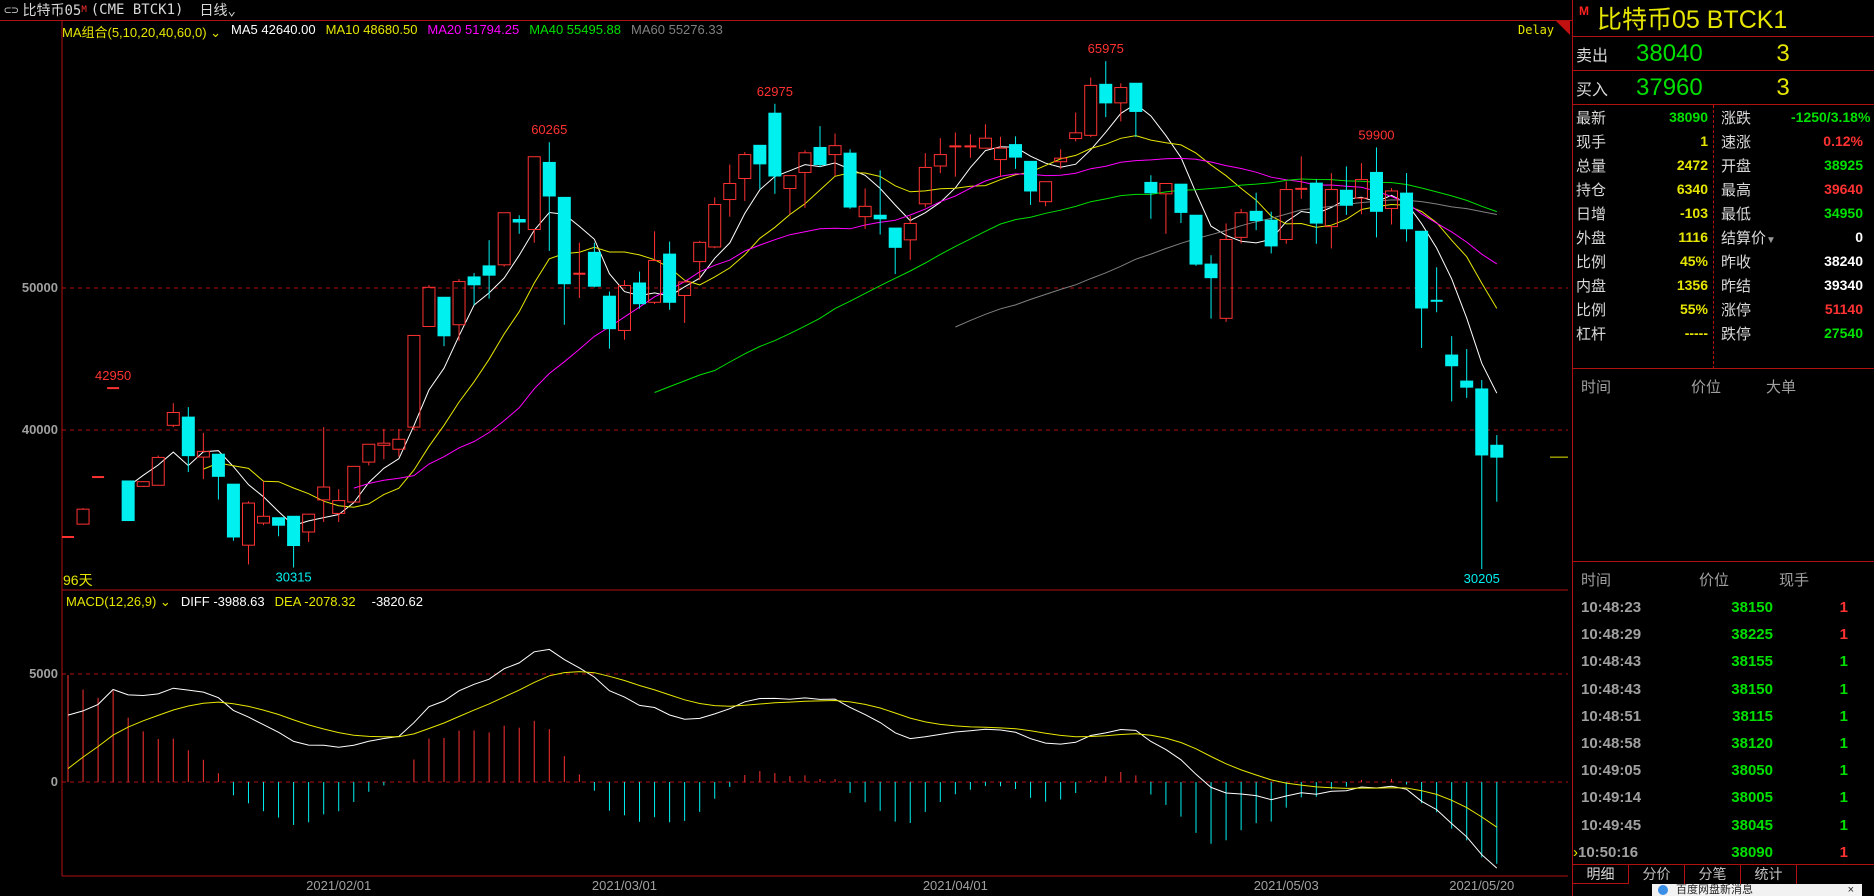 The width and height of the screenshot is (1874, 896). Describe the element at coordinates (118, 602) in the screenshot. I see `macd-selector: MACD(12,26,9) ⌄` at that location.